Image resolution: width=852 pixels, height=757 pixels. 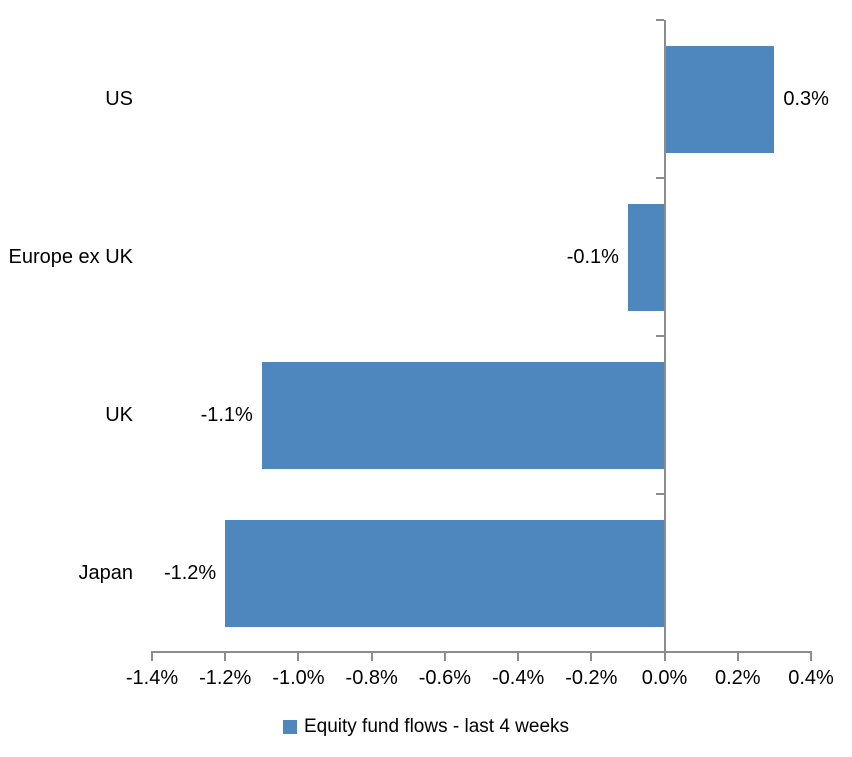 I want to click on data-label: -0.1%, so click(x=592, y=257).